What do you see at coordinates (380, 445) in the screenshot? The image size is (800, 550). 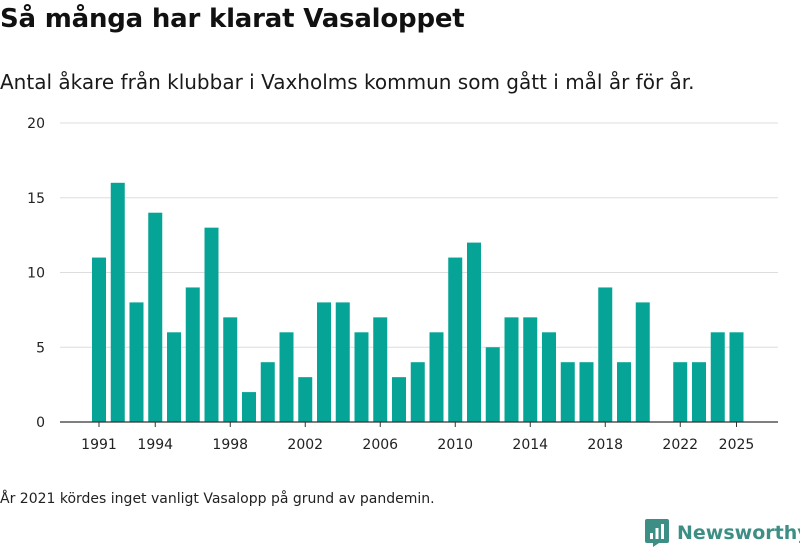 I see `x-tick-label: 2006` at bounding box center [380, 445].